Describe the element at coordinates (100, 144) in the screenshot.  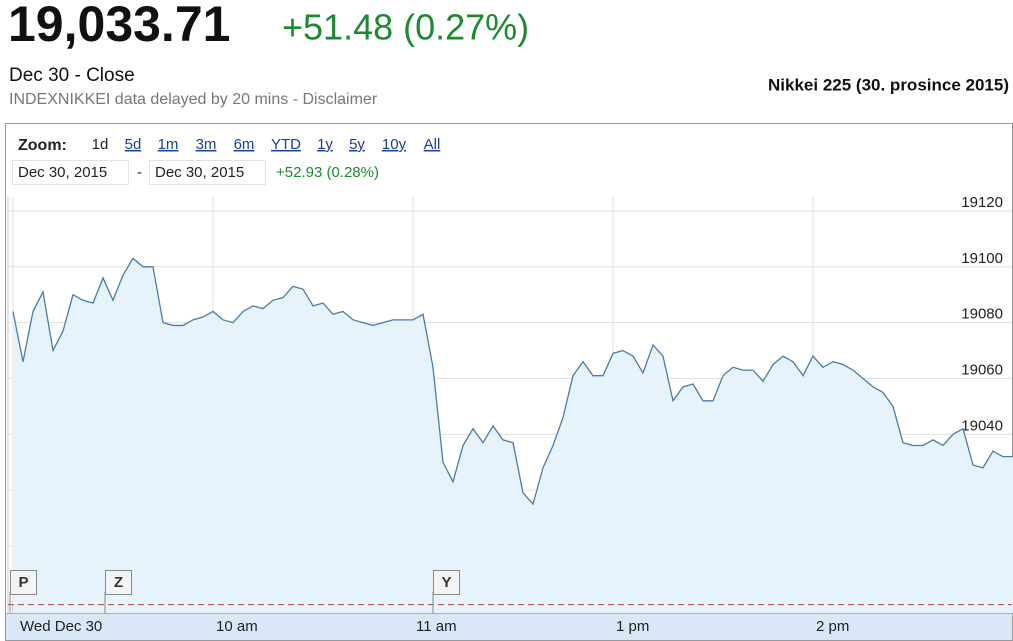
I see `zoom-option: 1d` at that location.